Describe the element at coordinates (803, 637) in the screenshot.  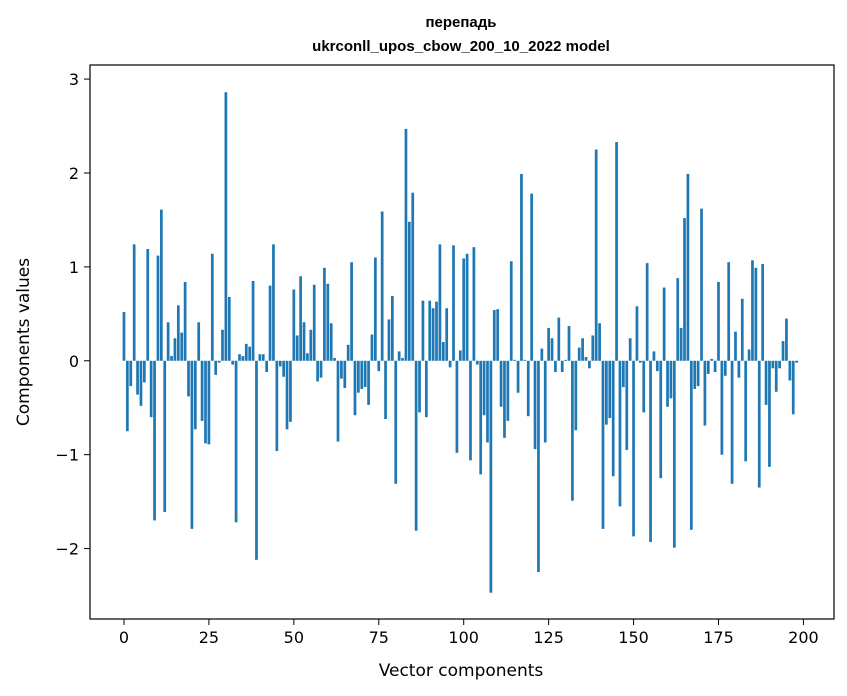
I see `x-tick-label: 200` at that location.